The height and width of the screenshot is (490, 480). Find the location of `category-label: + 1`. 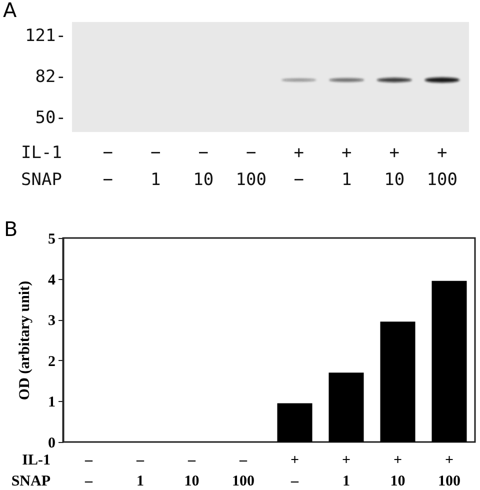

category-label: + 1 is located at coordinates (347, 166).